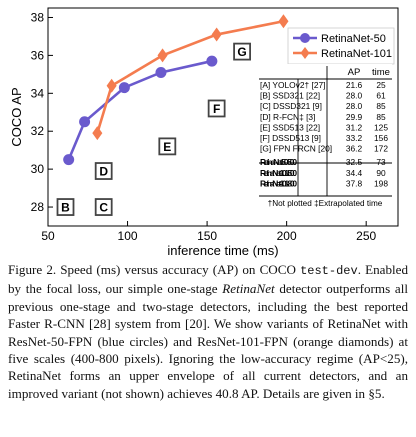 The width and height of the screenshot is (416, 437). What do you see at coordinates (381, 173) in the screenshot?
I see `table-time: 90` at bounding box center [381, 173].